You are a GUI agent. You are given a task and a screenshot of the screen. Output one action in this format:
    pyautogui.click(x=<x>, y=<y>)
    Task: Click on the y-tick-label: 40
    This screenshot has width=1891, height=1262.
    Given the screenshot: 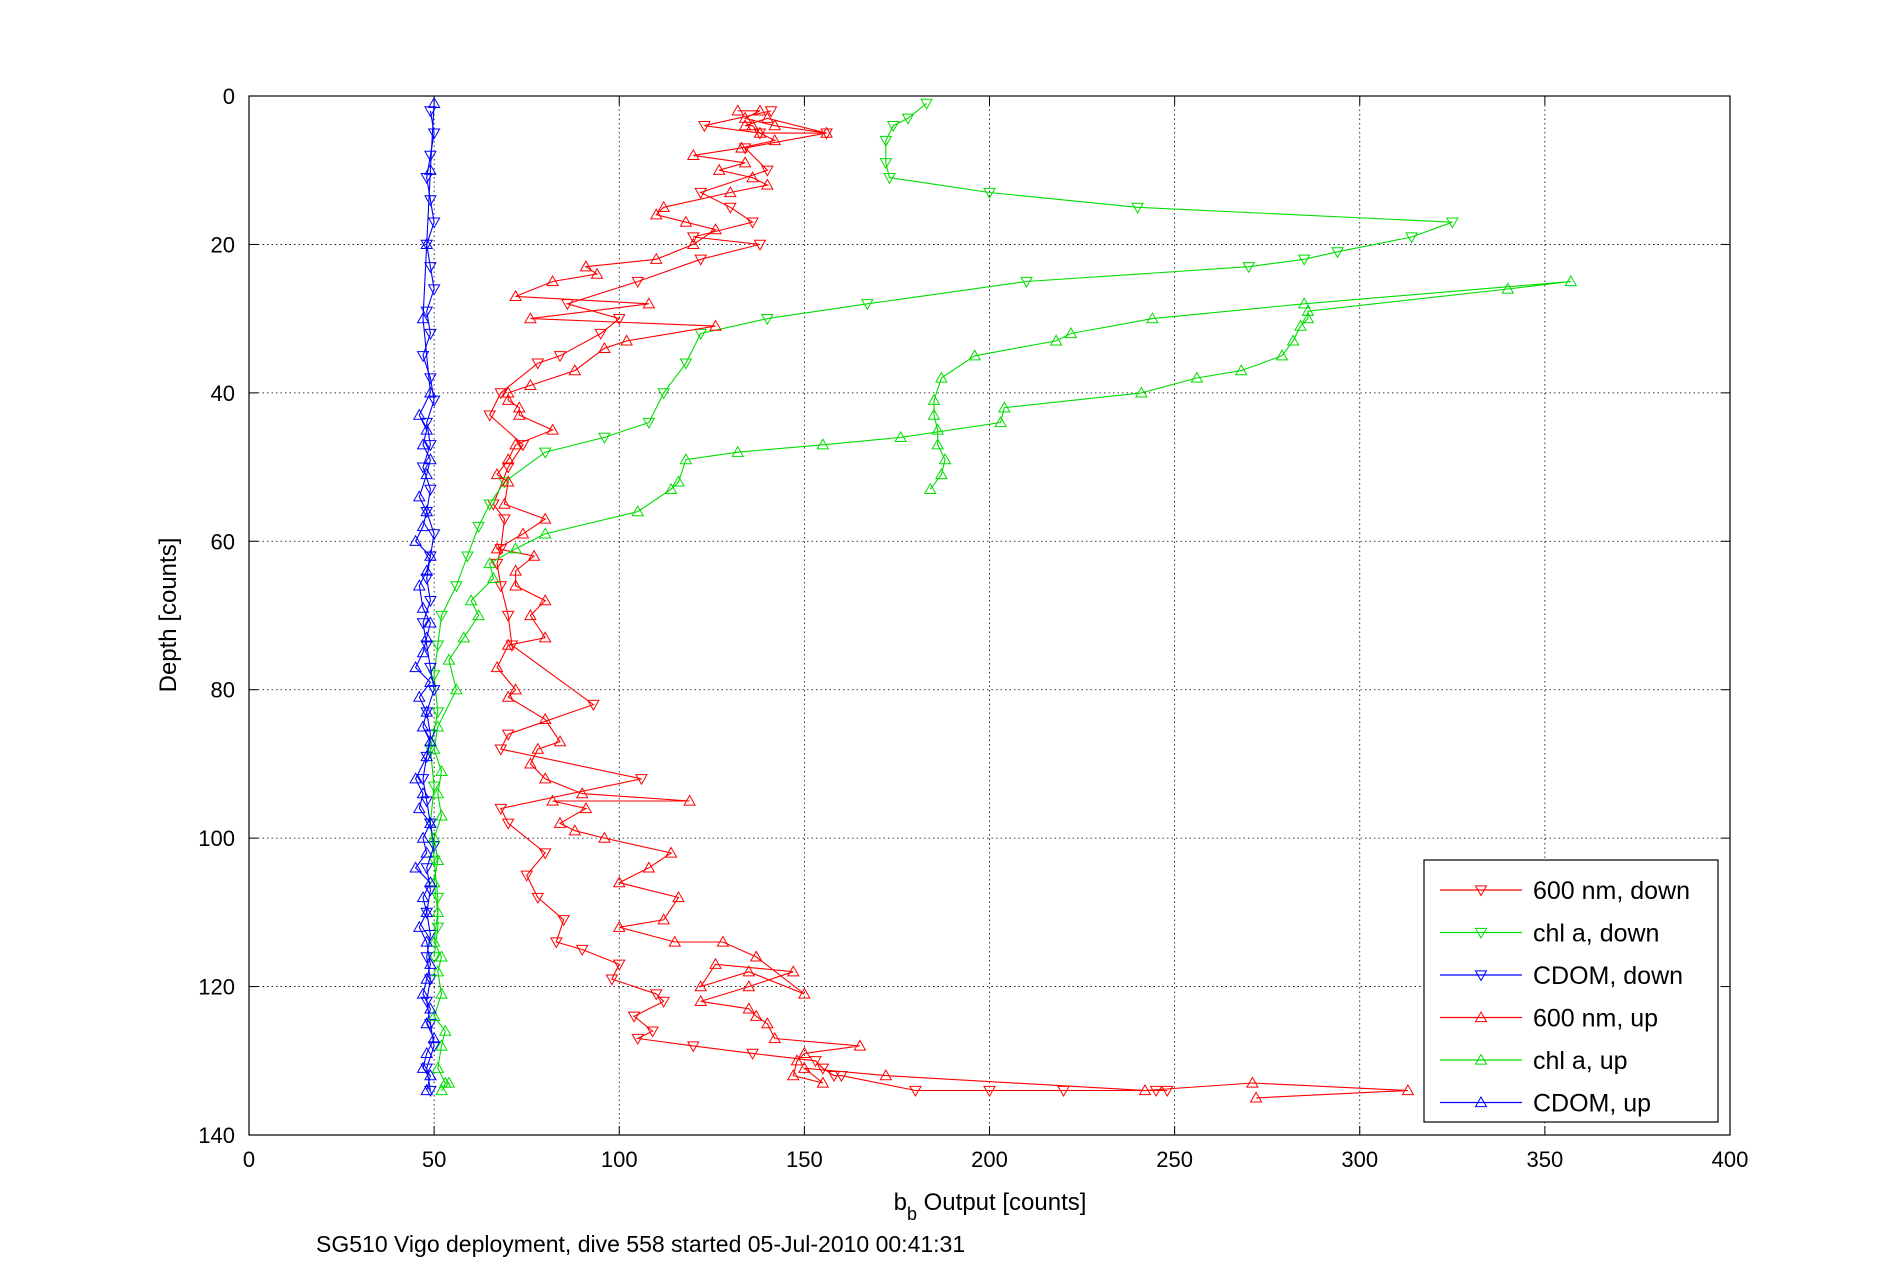 What is the action you would take?
    pyautogui.click(x=223, y=393)
    